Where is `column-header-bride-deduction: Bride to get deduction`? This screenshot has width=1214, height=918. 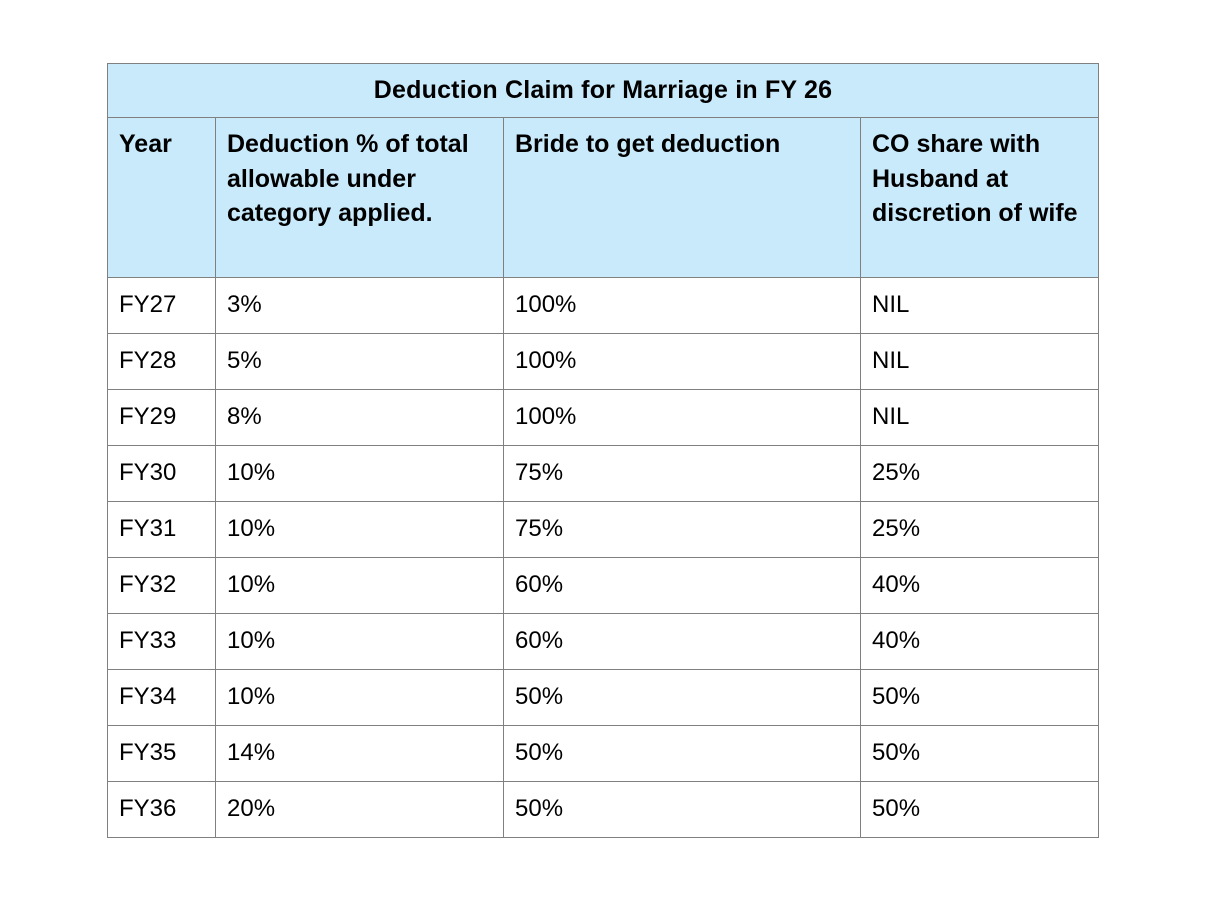
column-header-bride-deduction: Bride to get deduction is located at coordinates (682, 197).